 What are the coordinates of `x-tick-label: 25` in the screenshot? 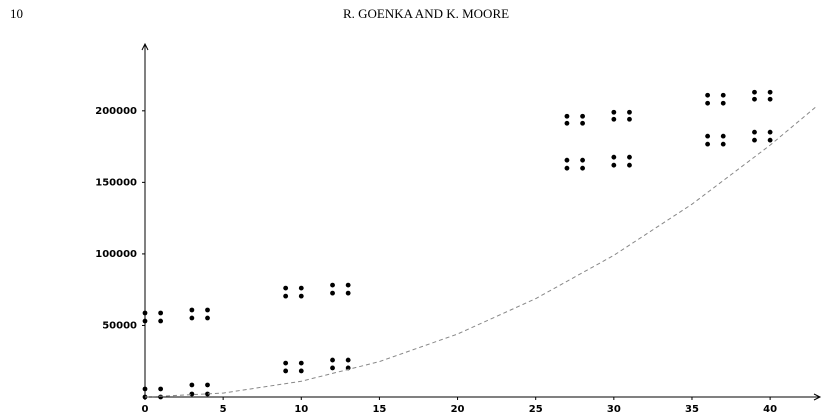 It's located at (536, 409).